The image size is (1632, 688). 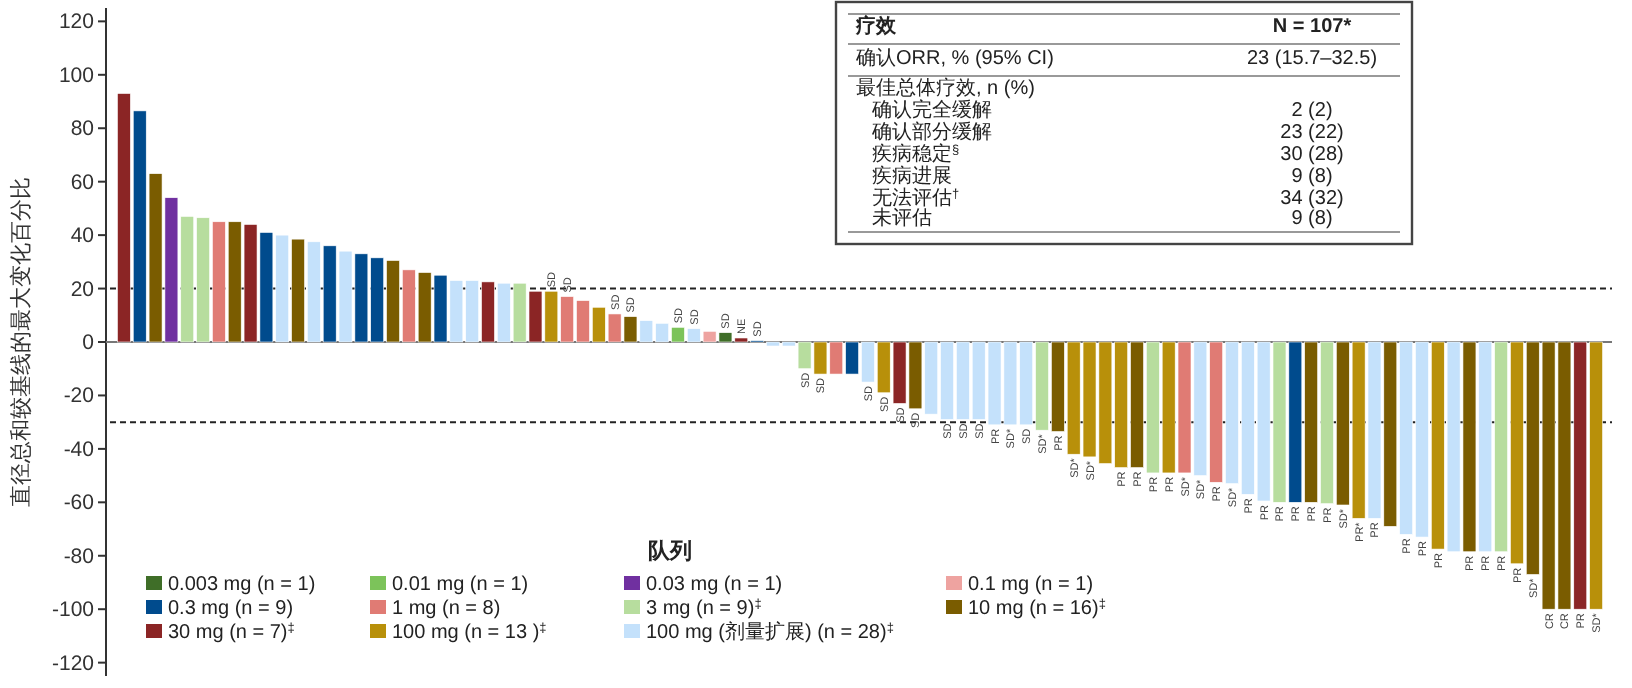 What do you see at coordinates (79, 556) in the screenshot?
I see `y-tick-label: -80` at bounding box center [79, 556].